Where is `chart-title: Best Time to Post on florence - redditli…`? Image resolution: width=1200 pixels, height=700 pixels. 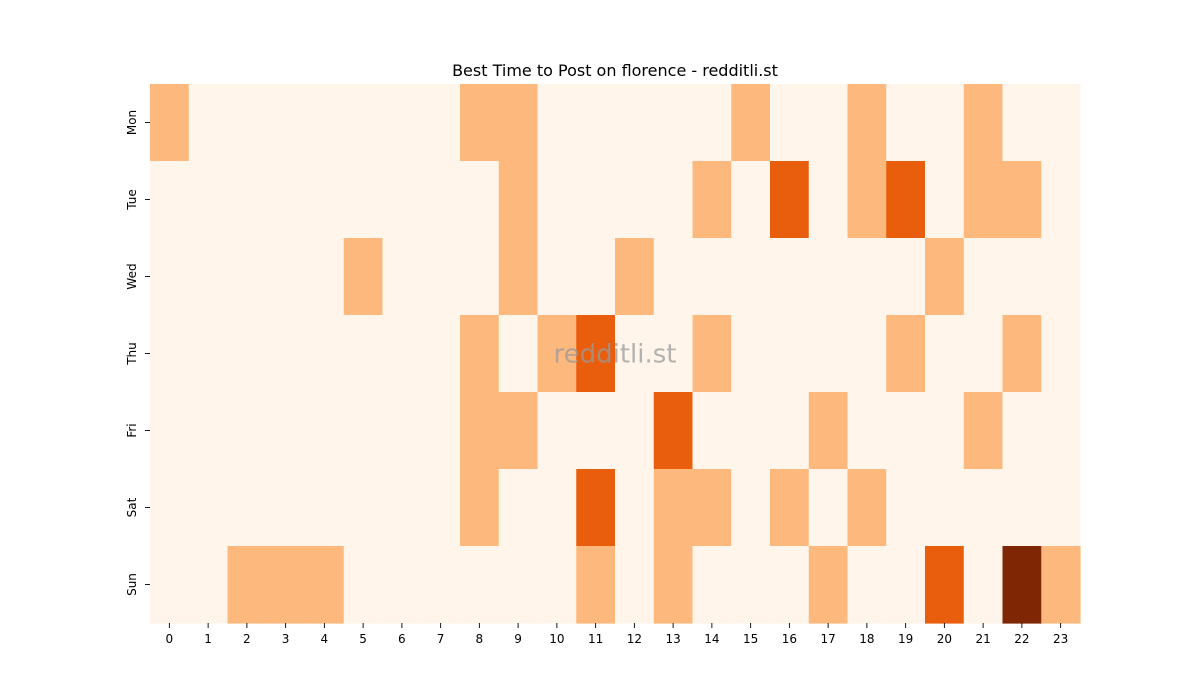 chart-title: Best Time to Post on florence - redditli… is located at coordinates (615, 70).